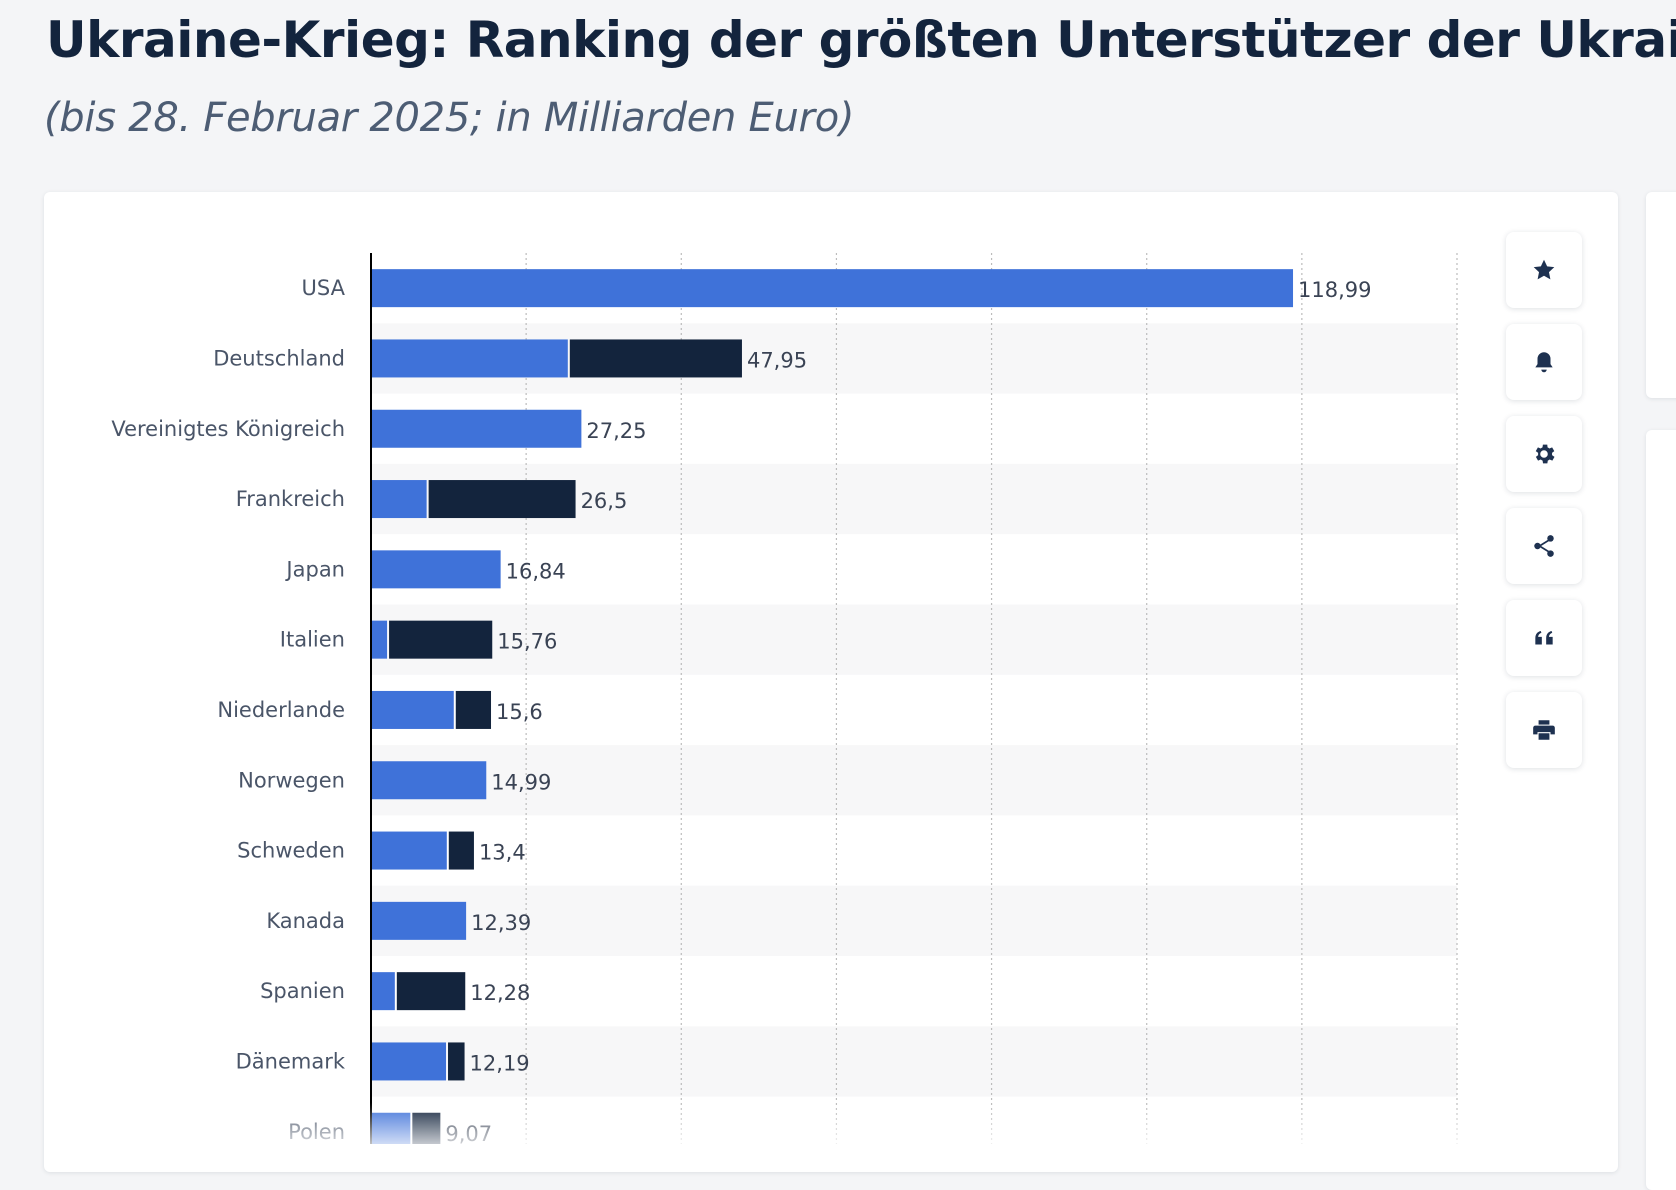 This screenshot has height=1190, width=1676. What do you see at coordinates (314, 569) in the screenshot?
I see `category-label: Japan` at bounding box center [314, 569].